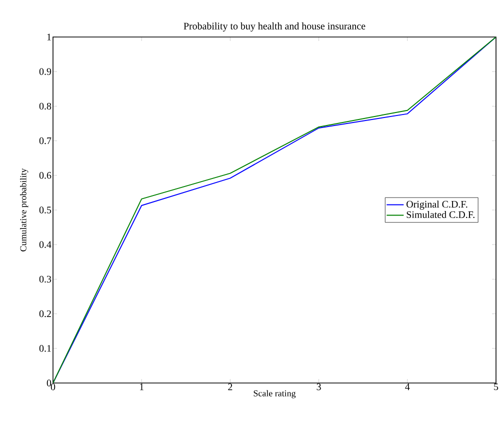  Describe the element at coordinates (437, 205) in the screenshot. I see `legend-label: Original C.D.F.` at that location.